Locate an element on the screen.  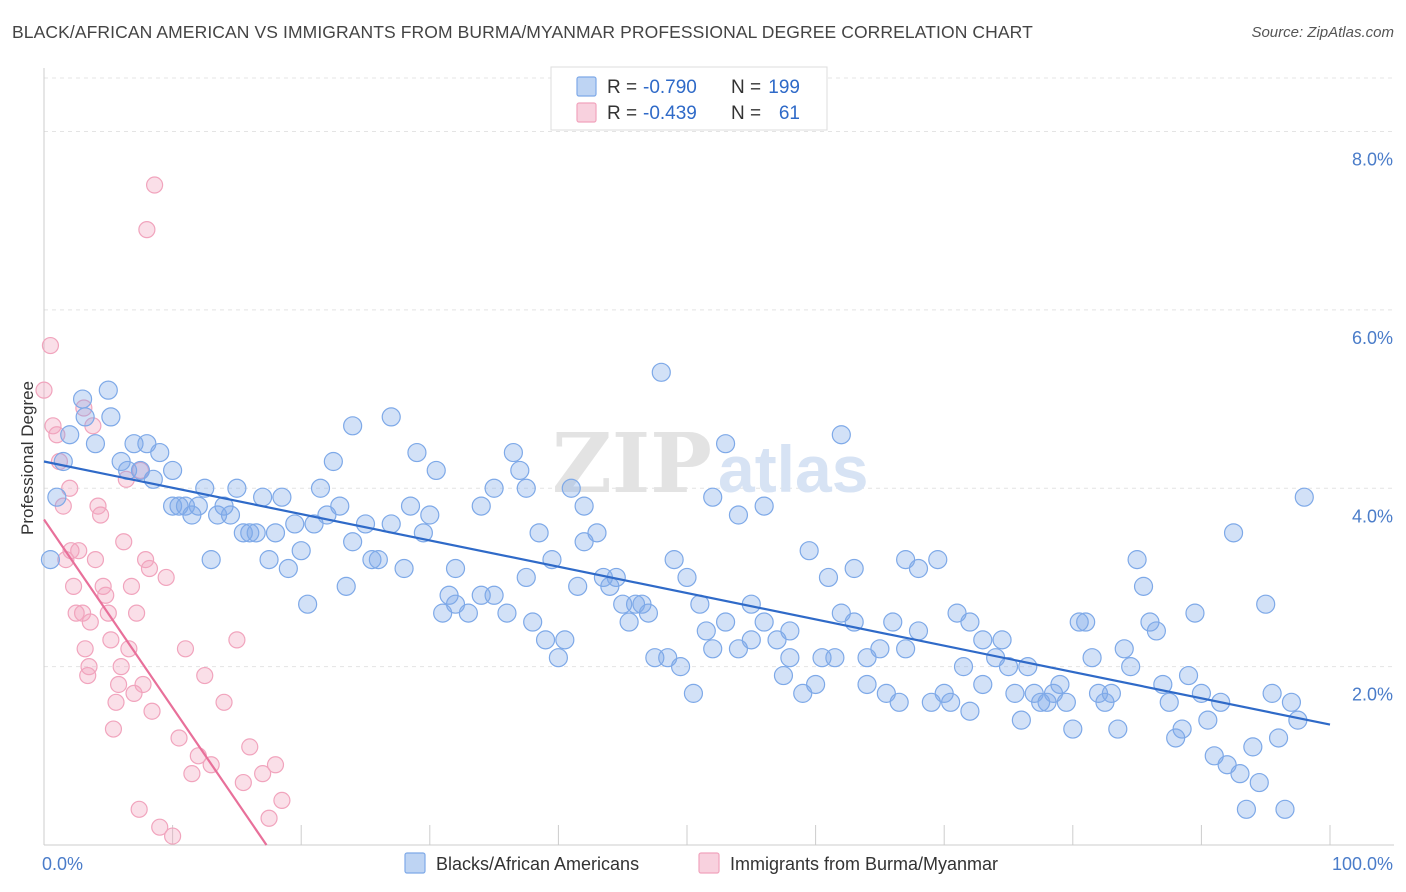
y-tick-label: 8.0% is located at coordinates (1372, 160).